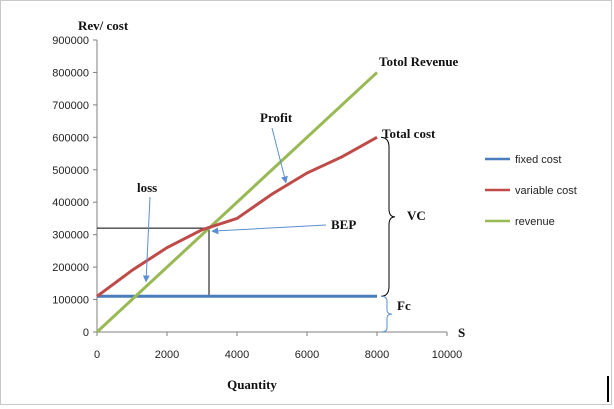 This screenshot has width=614, height=409. I want to click on loss-label: loss, so click(147, 187).